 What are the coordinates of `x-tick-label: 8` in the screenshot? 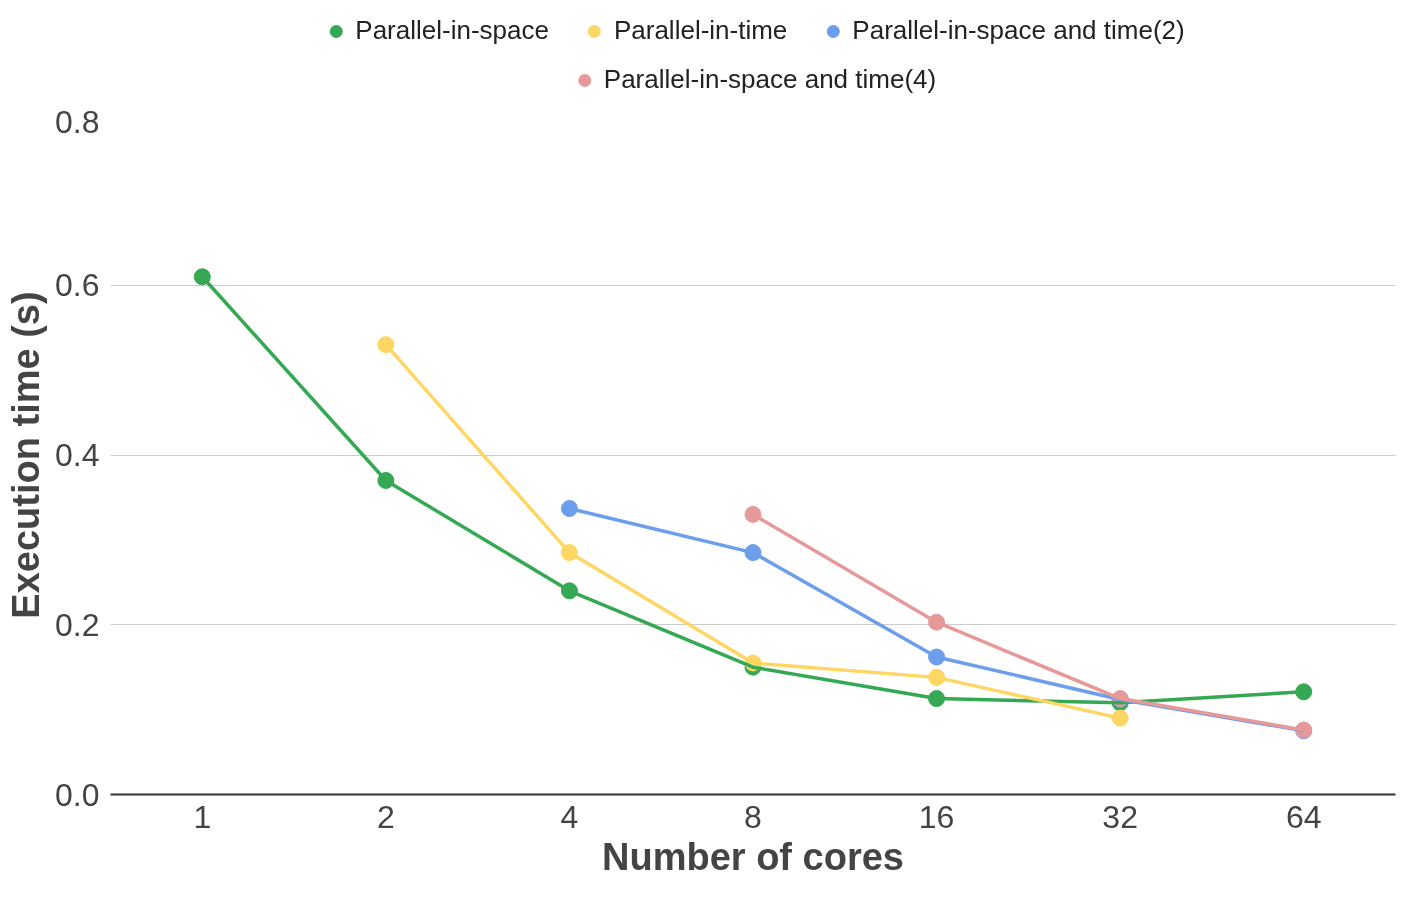 It's located at (753, 816).